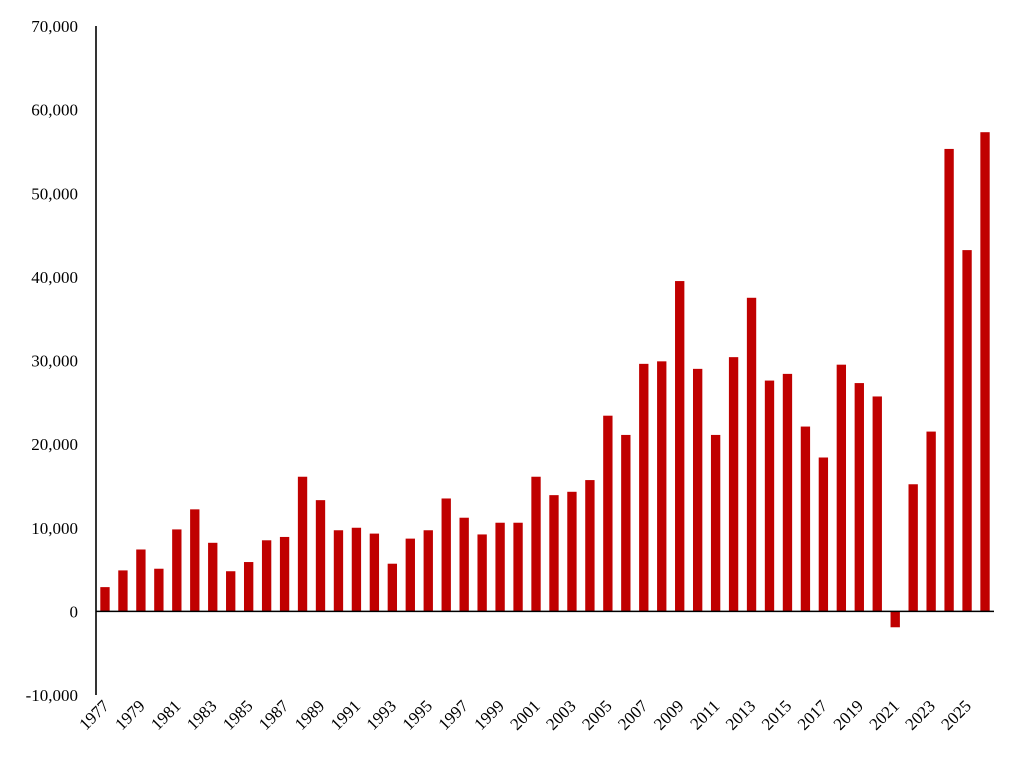  I want to click on bar-2002, so click(554, 553).